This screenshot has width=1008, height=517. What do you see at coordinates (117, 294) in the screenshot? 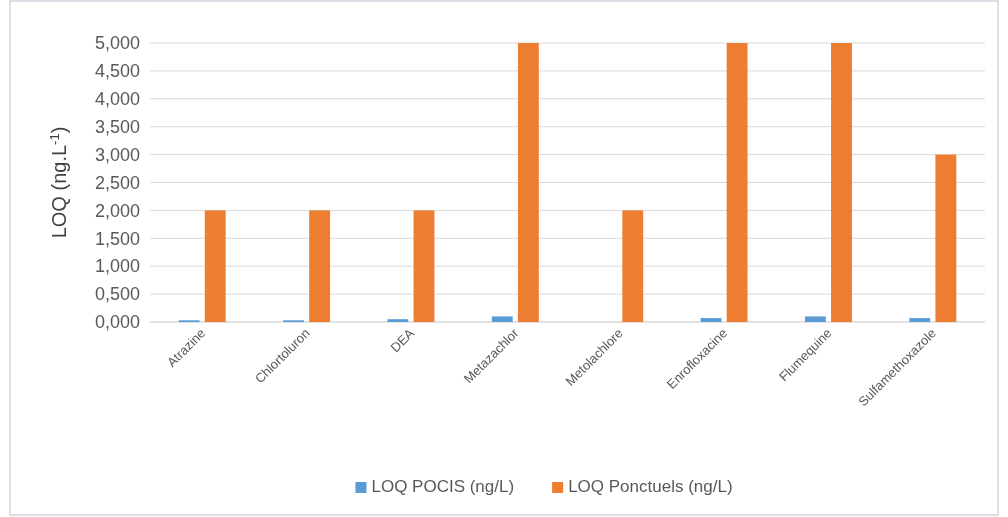
I see `y-tick-label: 0,500` at bounding box center [117, 294].